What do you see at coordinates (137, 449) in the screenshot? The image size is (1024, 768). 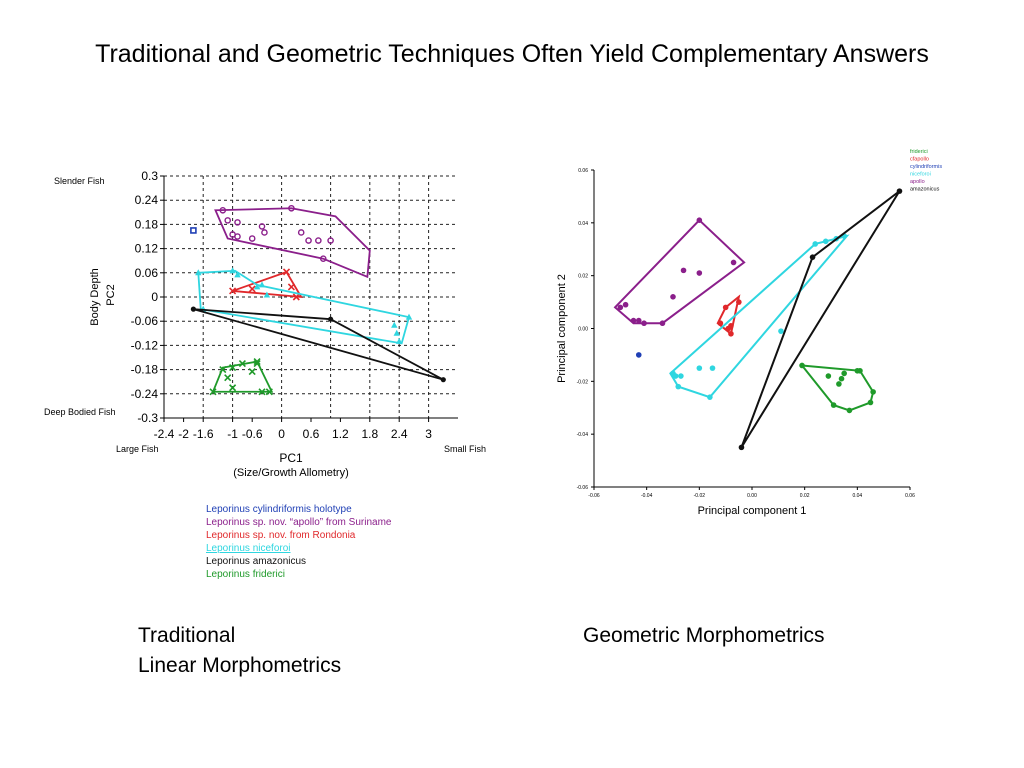 I see `annotation-large-fish: Large Fish` at bounding box center [137, 449].